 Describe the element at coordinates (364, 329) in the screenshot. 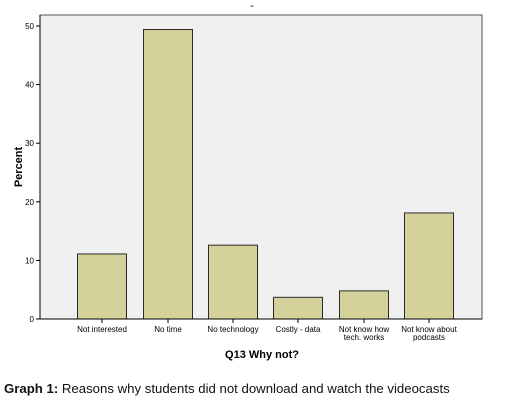

I see `x-tick-label: Not know how` at that location.